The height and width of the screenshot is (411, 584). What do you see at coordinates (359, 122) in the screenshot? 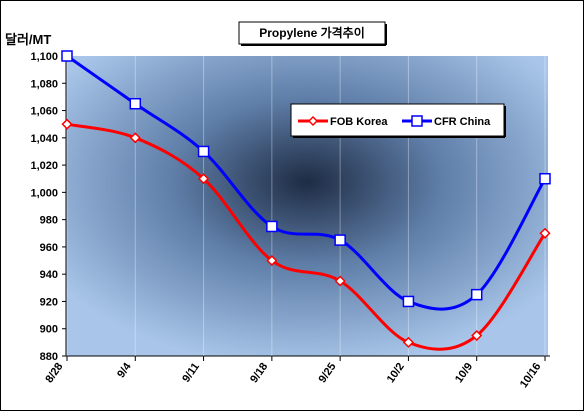
I see `legend-label-fob-korea: FOB Korea` at bounding box center [359, 122].